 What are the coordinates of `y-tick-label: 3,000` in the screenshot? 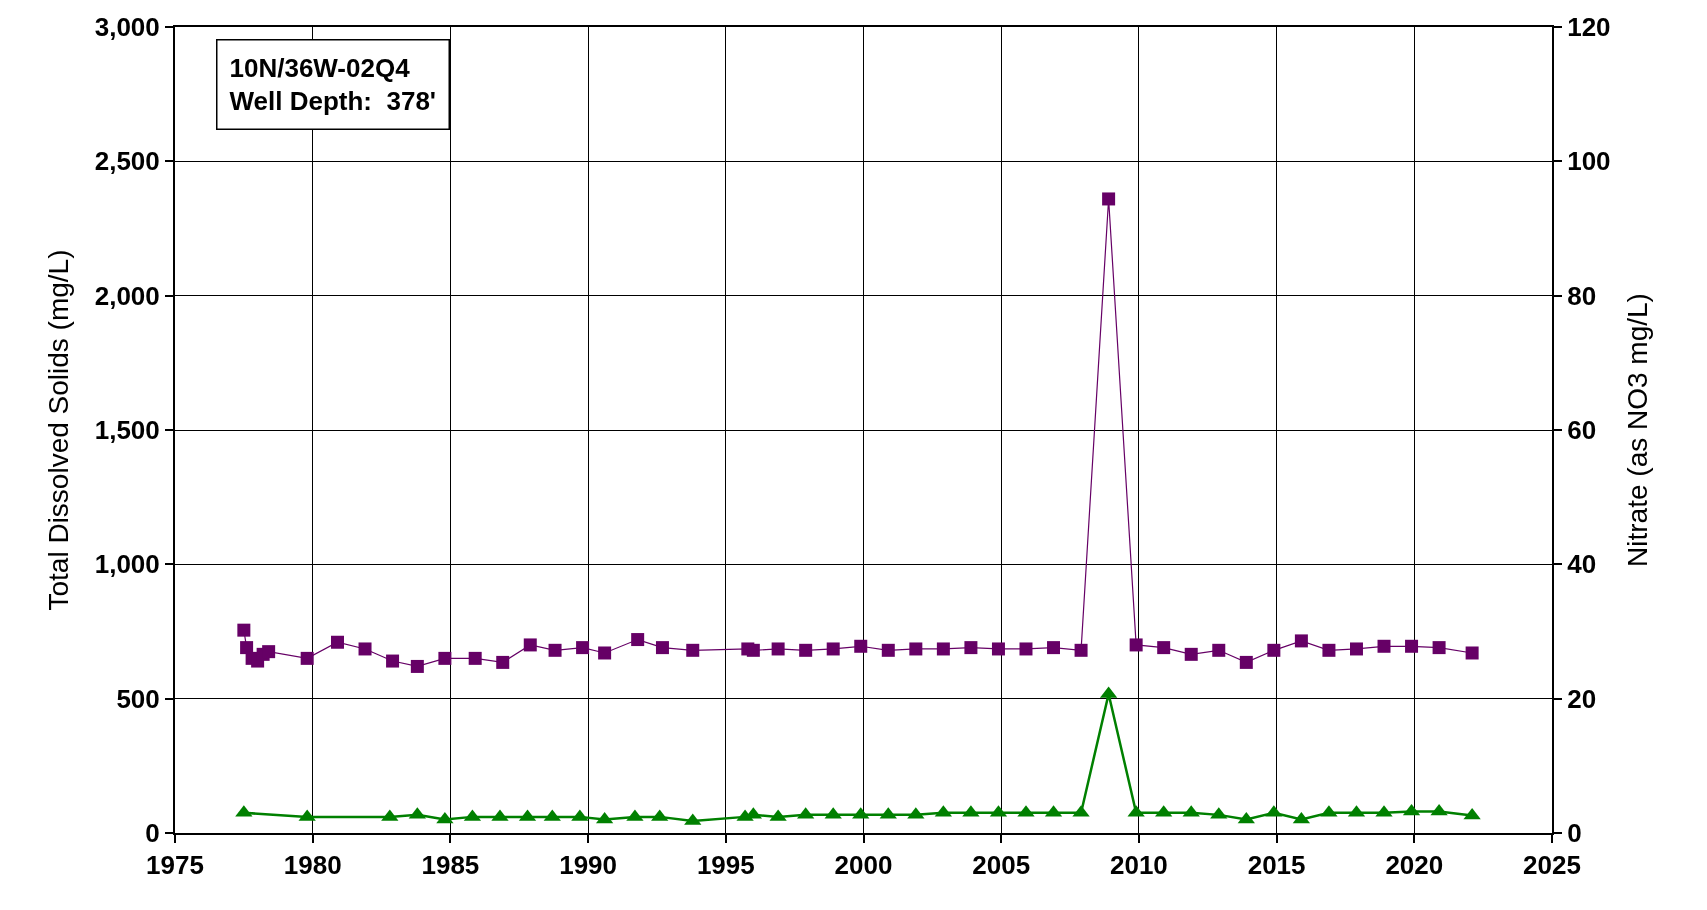 It's located at (127, 27).